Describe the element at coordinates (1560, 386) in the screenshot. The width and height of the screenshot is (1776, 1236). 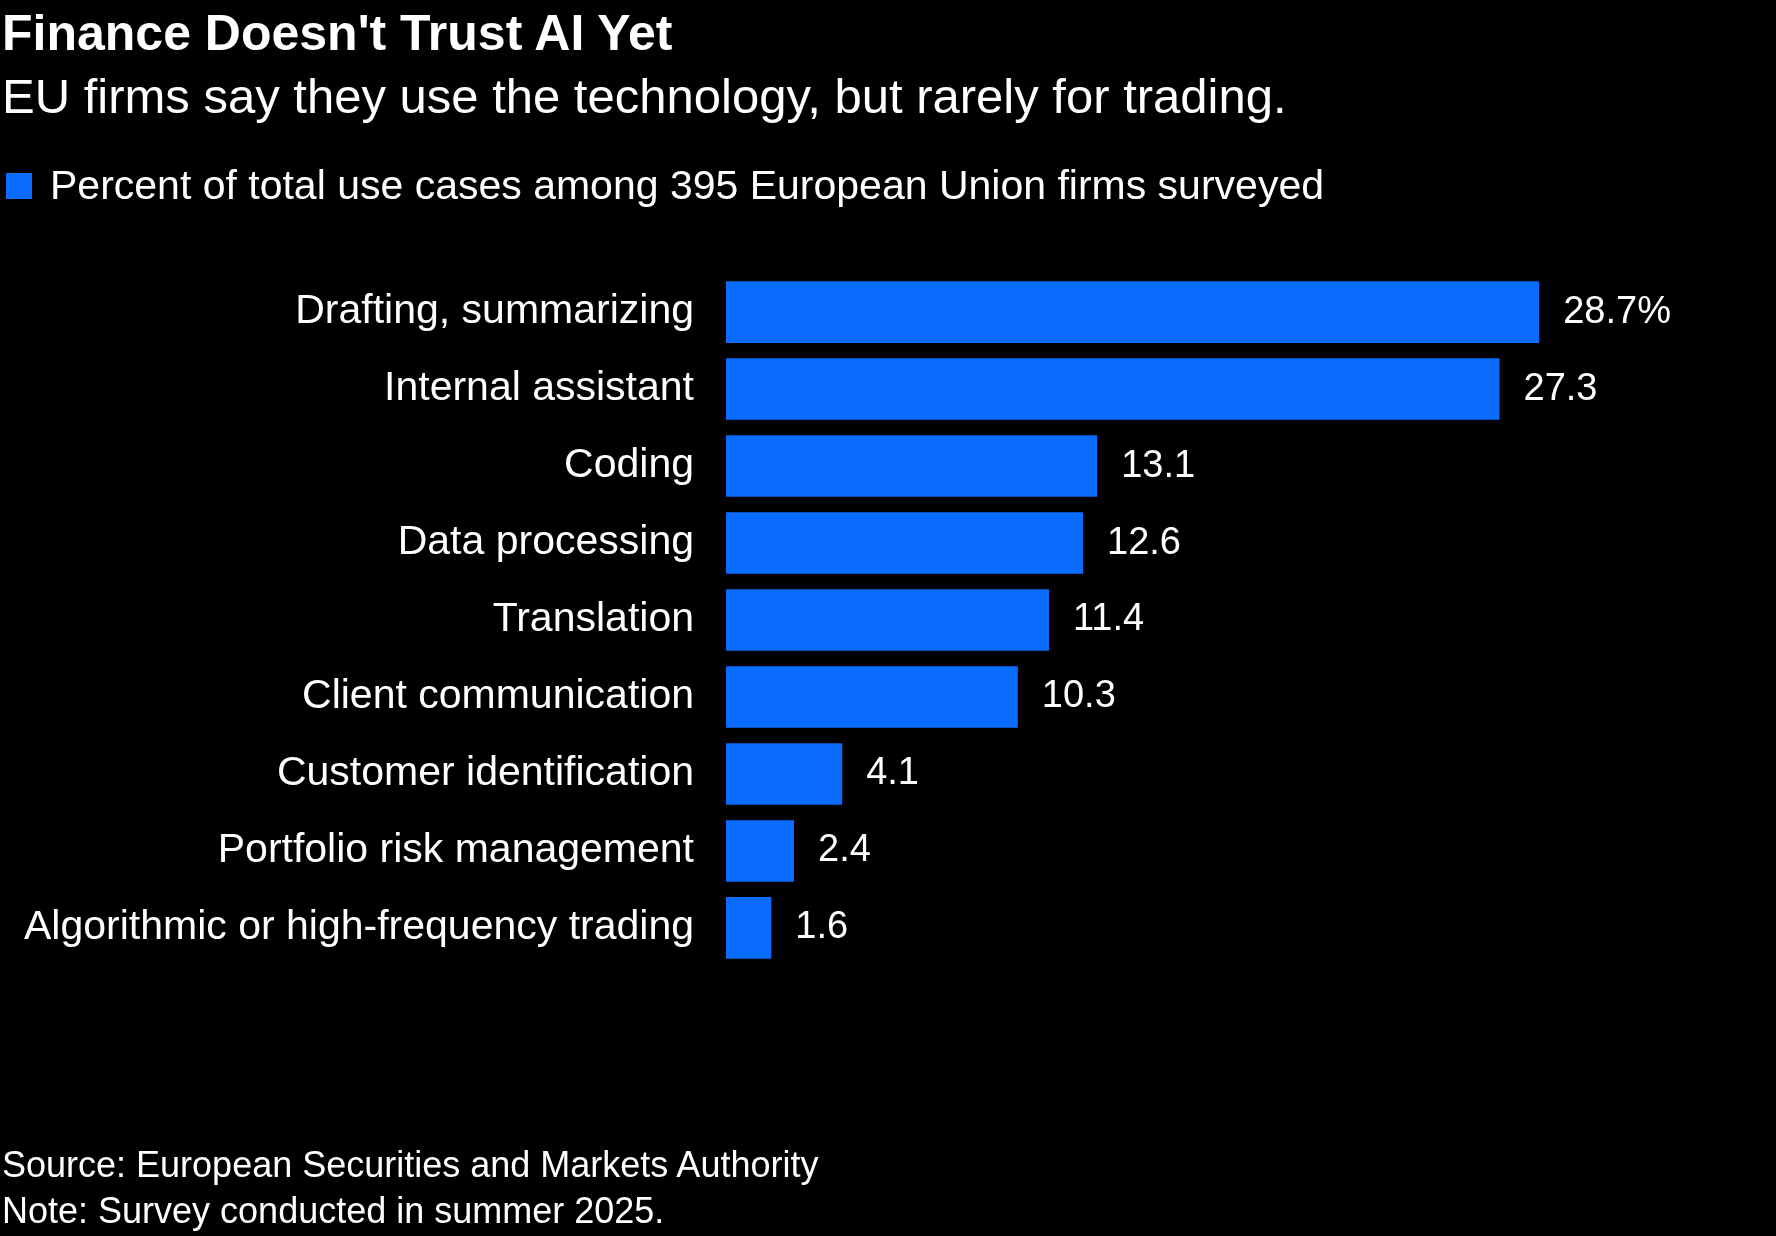
I see `data-label: 27.3` at that location.